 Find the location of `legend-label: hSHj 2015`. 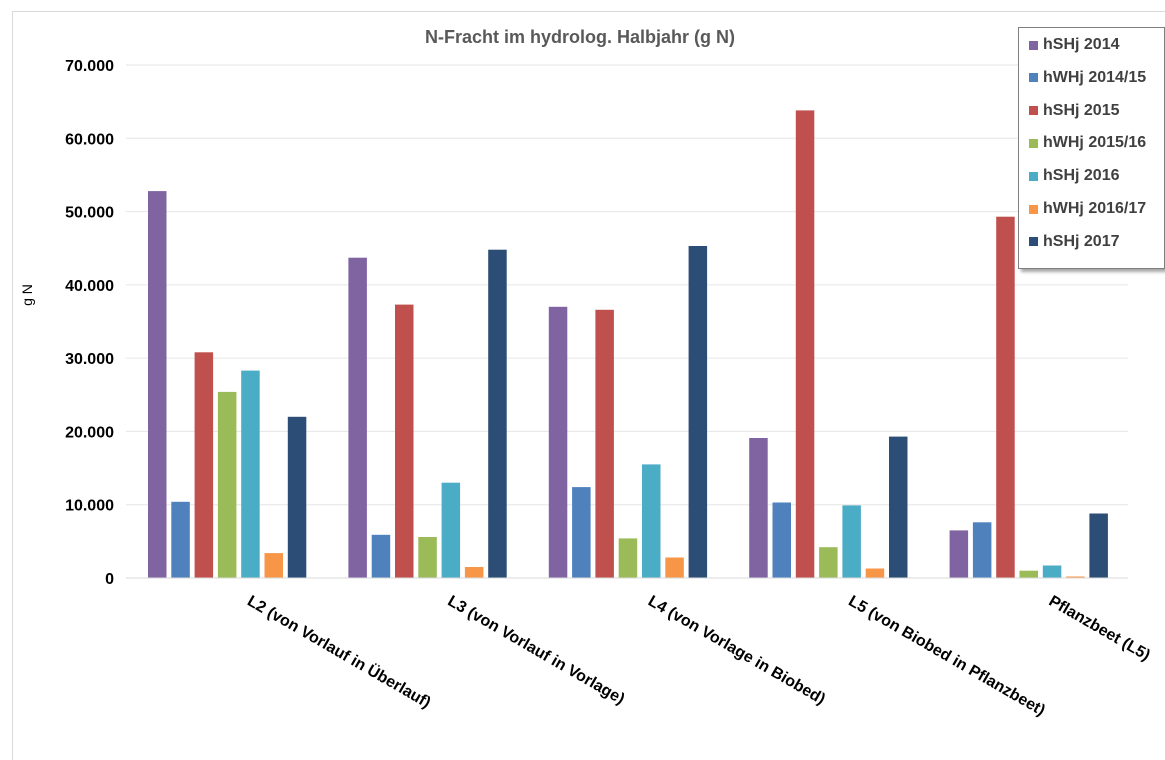

legend-label: hSHj 2015 is located at coordinates (1081, 110).